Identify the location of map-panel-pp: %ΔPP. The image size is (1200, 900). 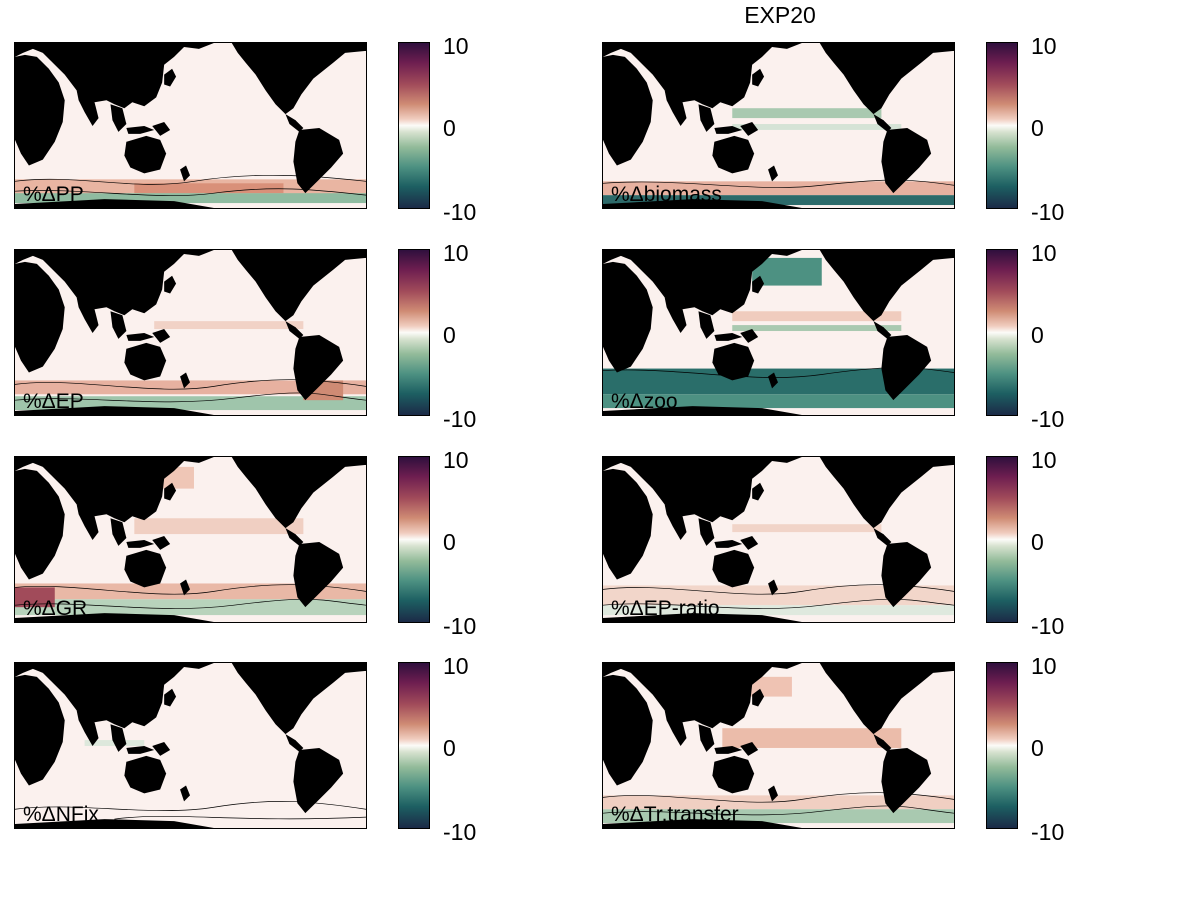
(190, 125).